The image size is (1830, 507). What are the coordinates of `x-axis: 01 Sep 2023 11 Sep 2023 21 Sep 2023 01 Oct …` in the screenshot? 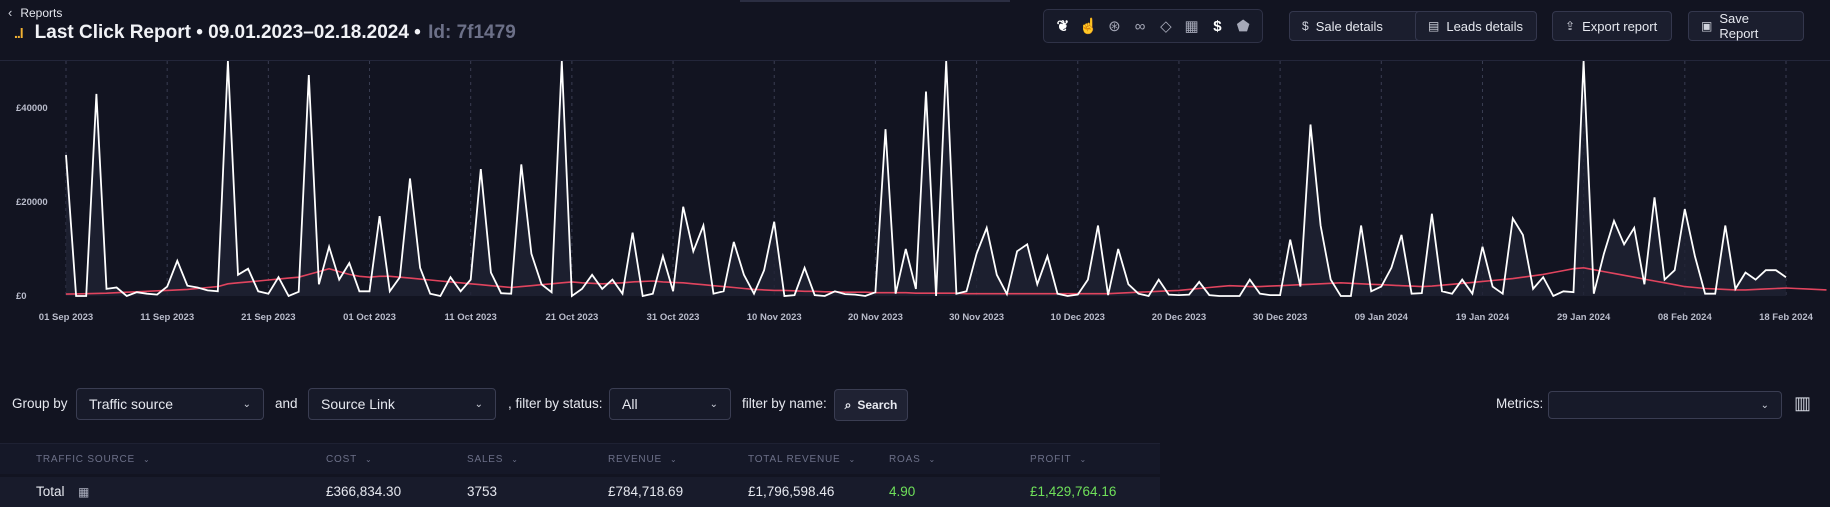 It's located at (926, 317).